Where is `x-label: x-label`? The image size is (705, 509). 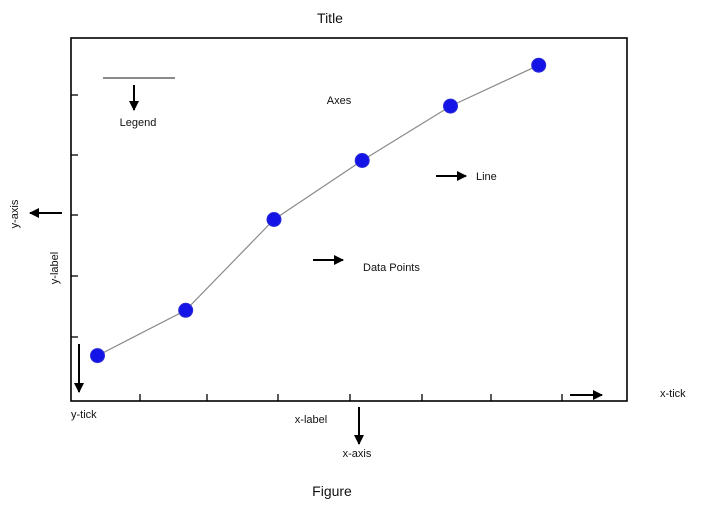 x-label: x-label is located at coordinates (311, 420).